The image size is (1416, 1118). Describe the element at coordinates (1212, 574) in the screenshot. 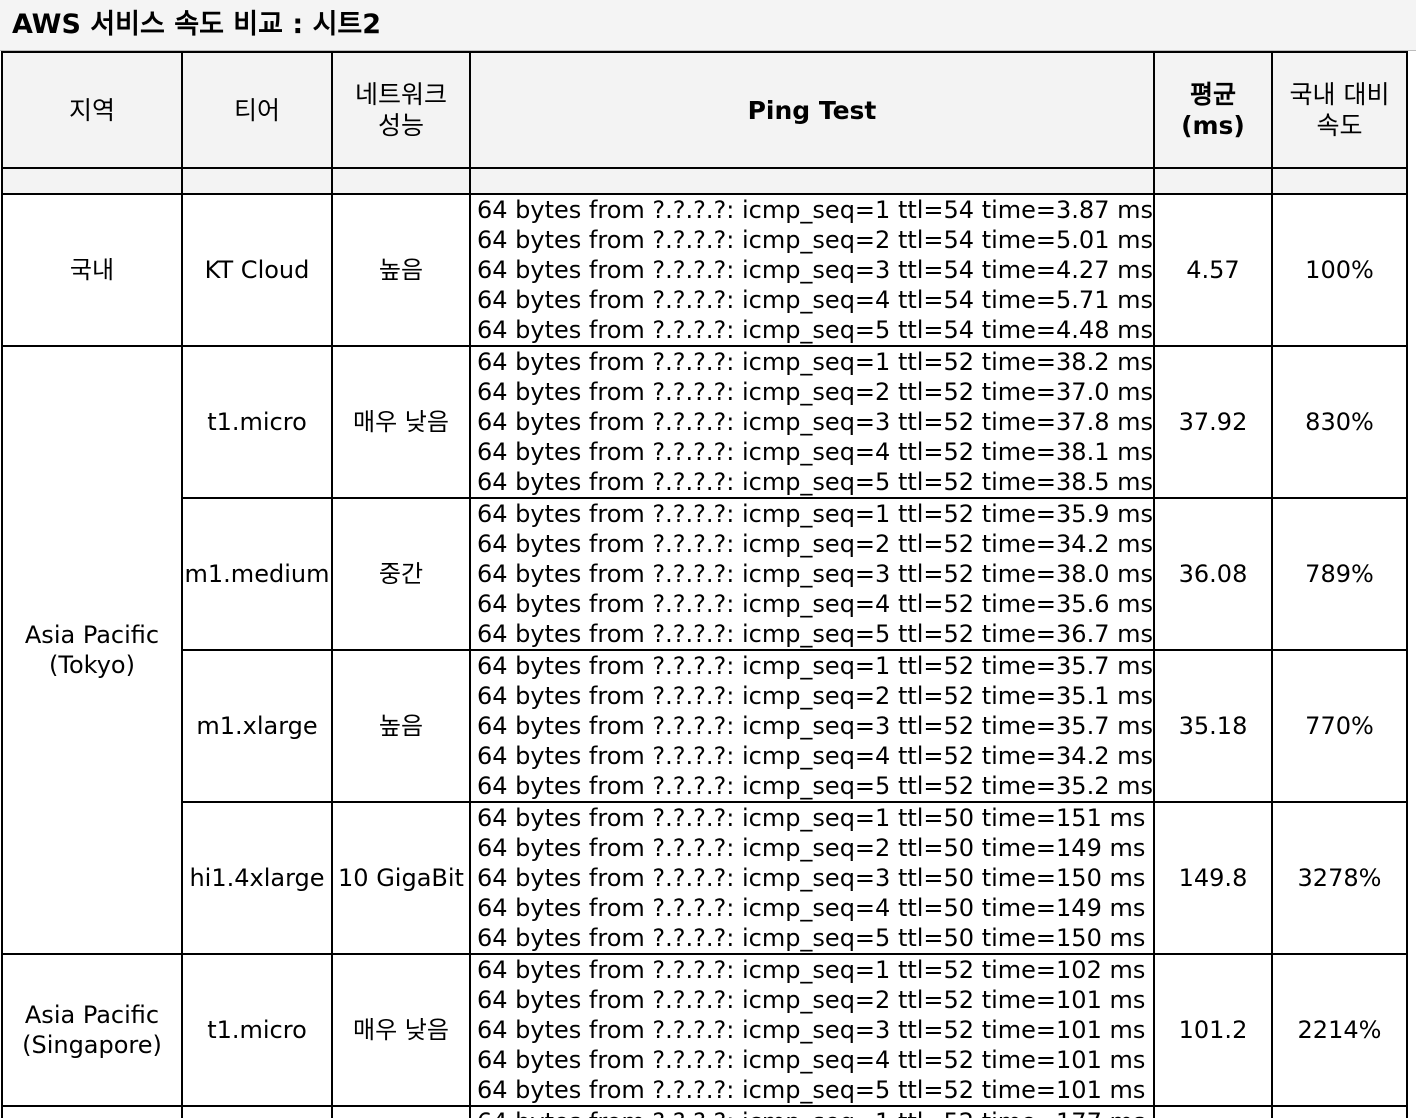

I see `avg-cell: 36.08` at that location.